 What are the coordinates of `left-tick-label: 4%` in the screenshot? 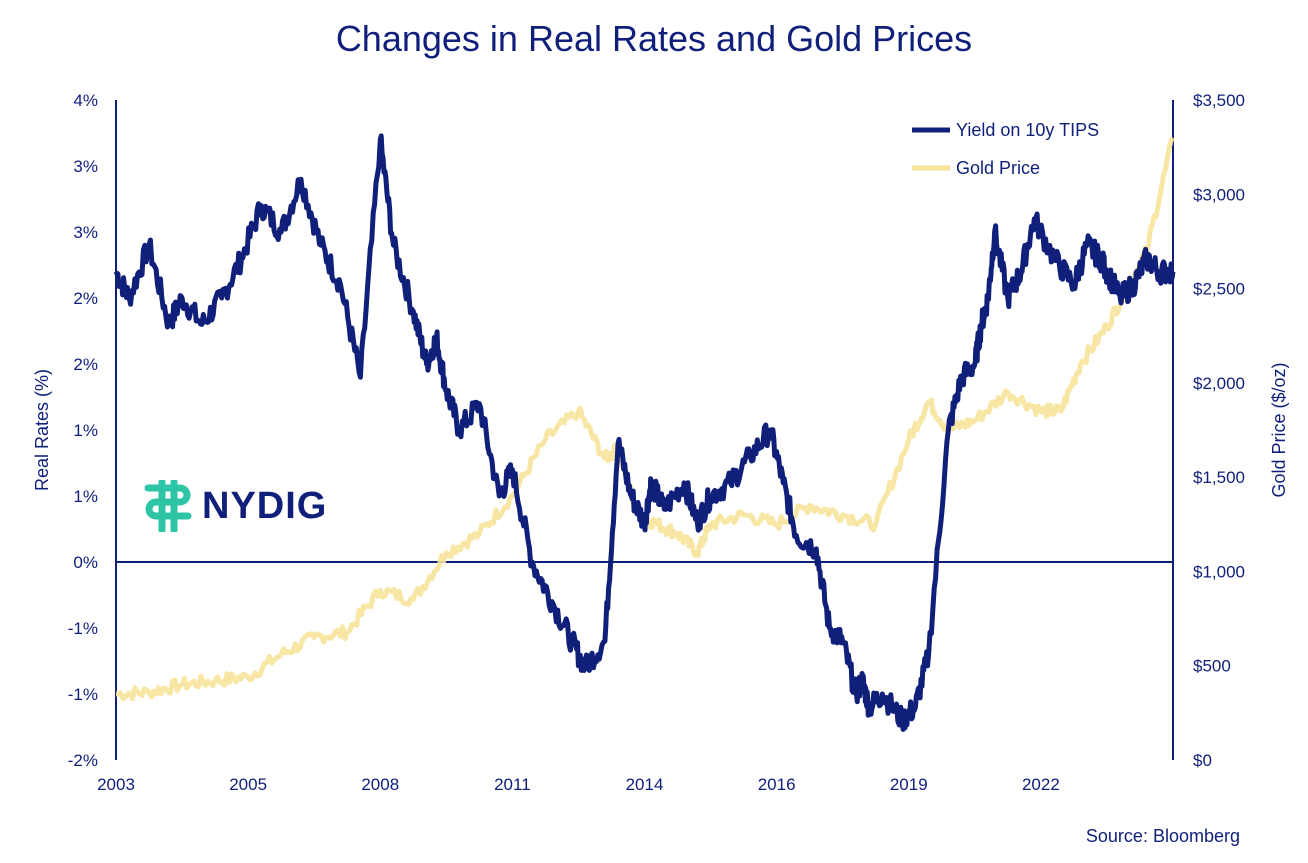 It's located at (85, 100).